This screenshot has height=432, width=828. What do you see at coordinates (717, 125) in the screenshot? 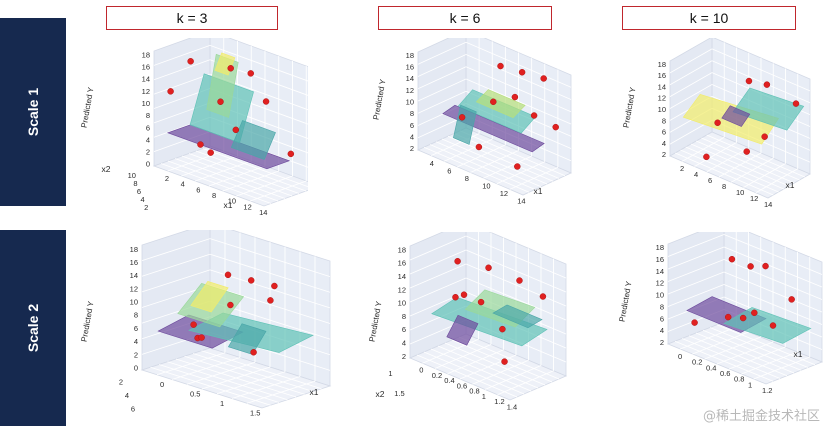
I see `plot-scale1-k10: 18 16 14 12 10 8 6 4 2 2 4 6 8 10 12 14 Predicted Y x1` at bounding box center [717, 125].